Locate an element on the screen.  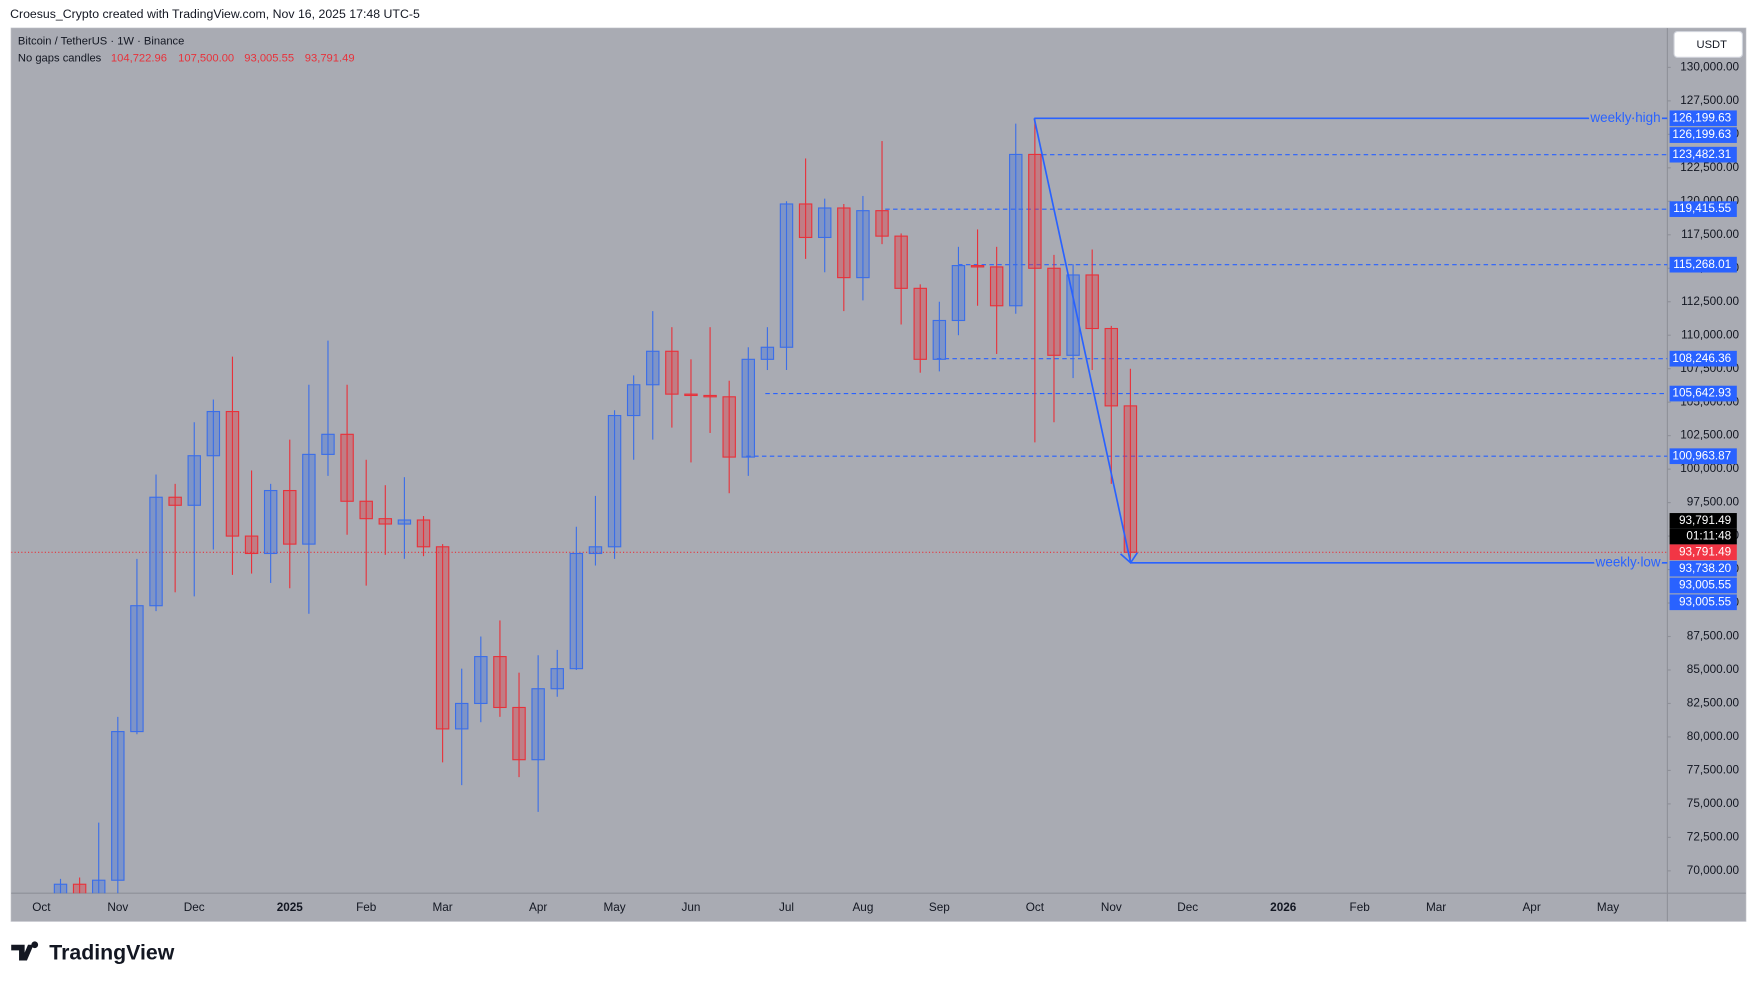
price-label: 115,268.01 is located at coordinates (1702, 264).